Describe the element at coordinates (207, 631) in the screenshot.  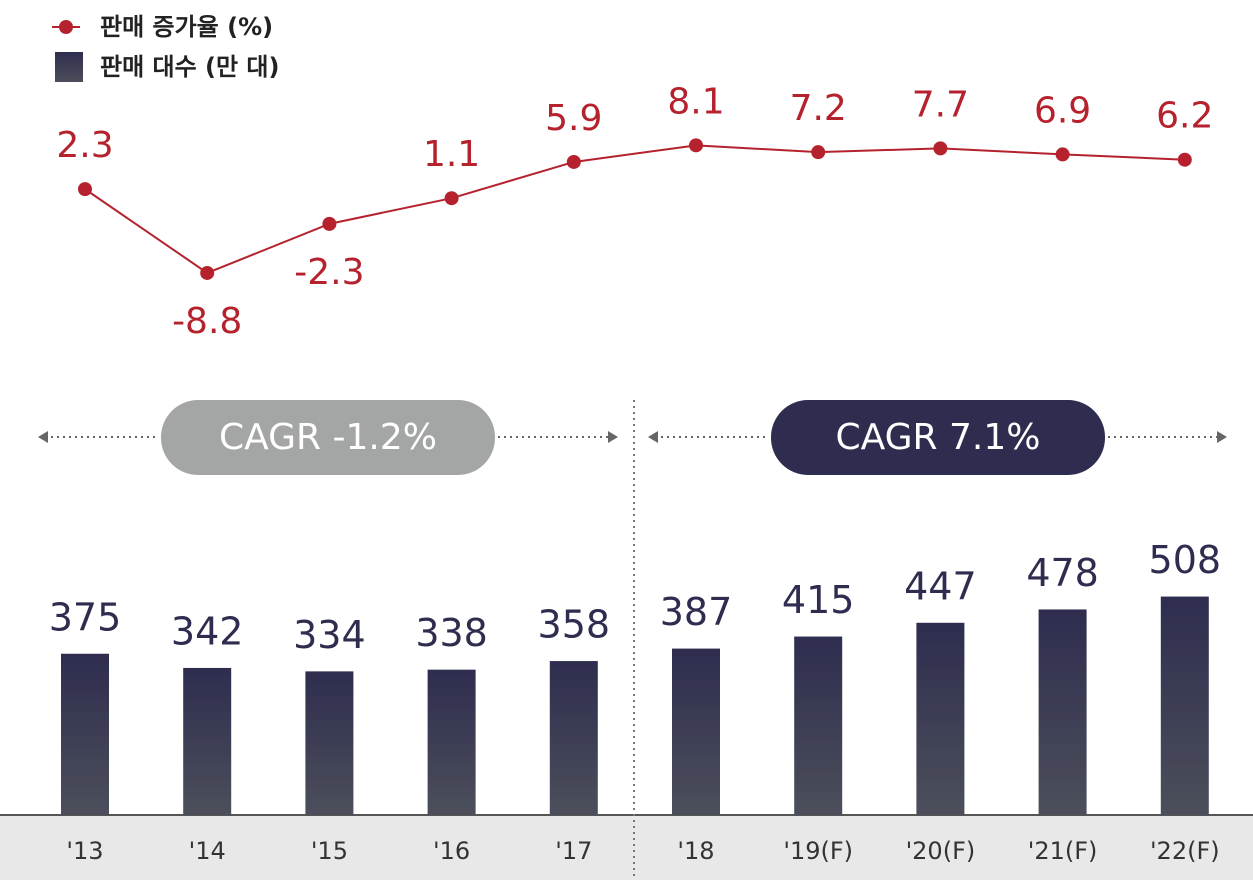
I see `bar-value-label: 342` at that location.